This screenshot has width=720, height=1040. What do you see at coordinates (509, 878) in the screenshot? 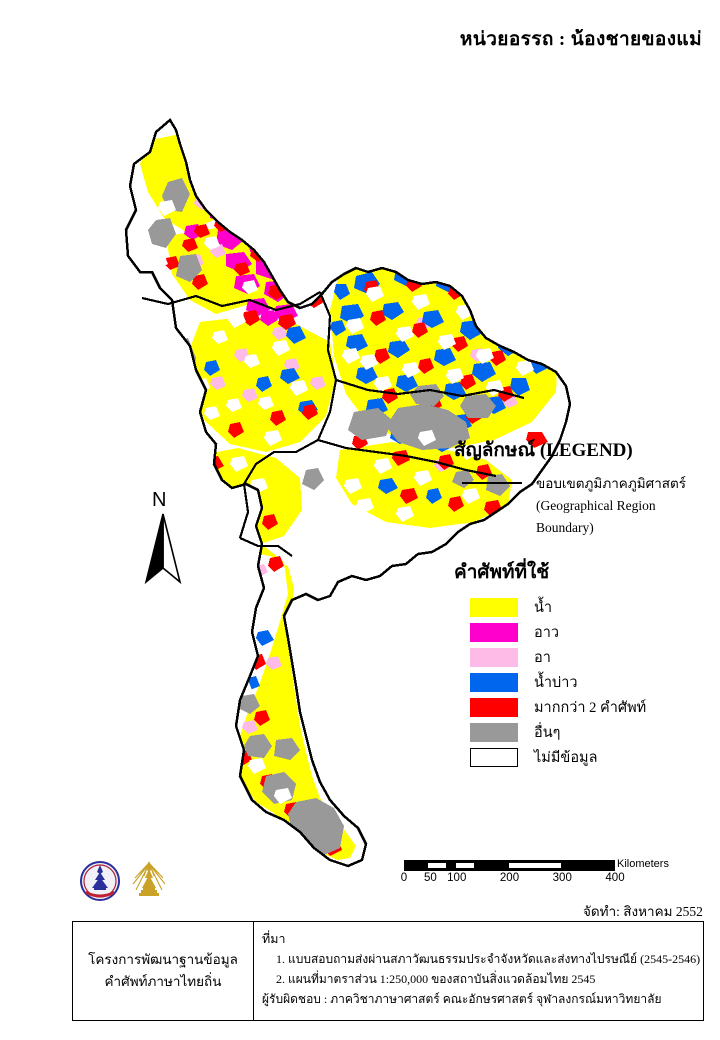
I see `scale-bar-tick: 200` at bounding box center [509, 878].